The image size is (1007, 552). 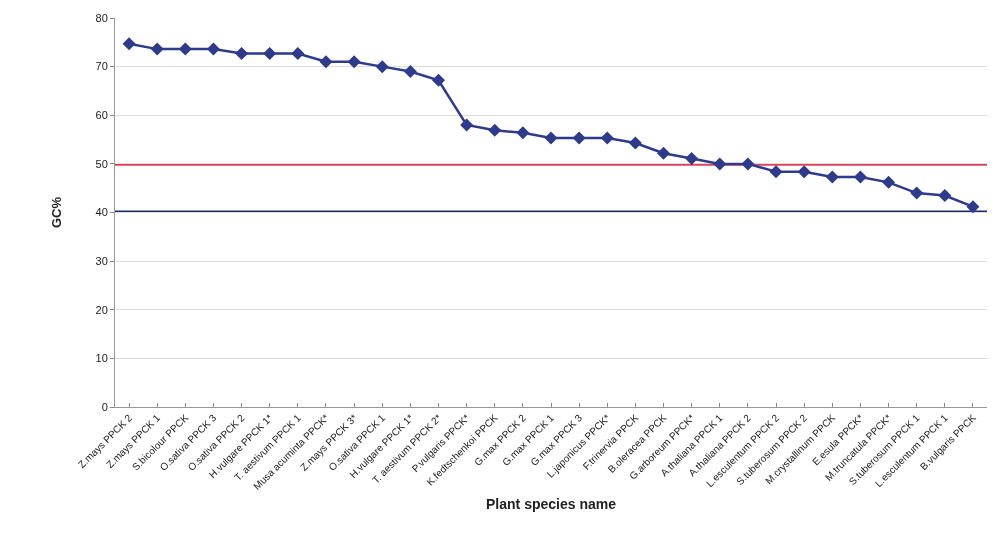 I want to click on y-tick-label: 50, so click(x=101, y=163).